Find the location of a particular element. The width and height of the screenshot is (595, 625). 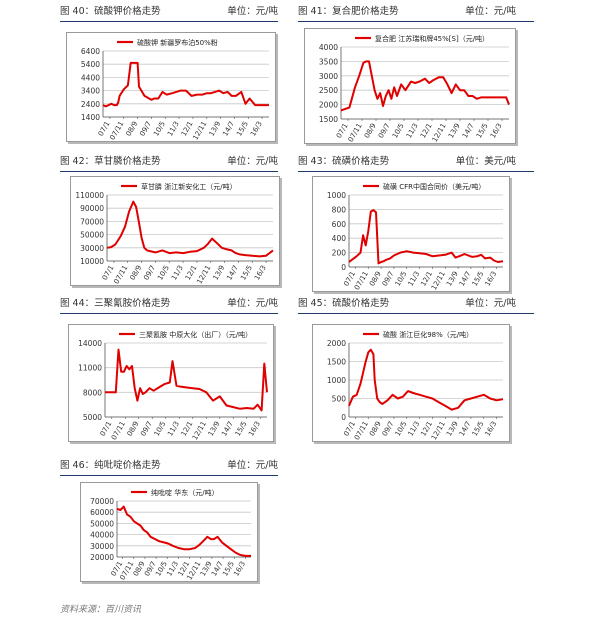

y-tick-label: 14000 is located at coordinates (90, 343).